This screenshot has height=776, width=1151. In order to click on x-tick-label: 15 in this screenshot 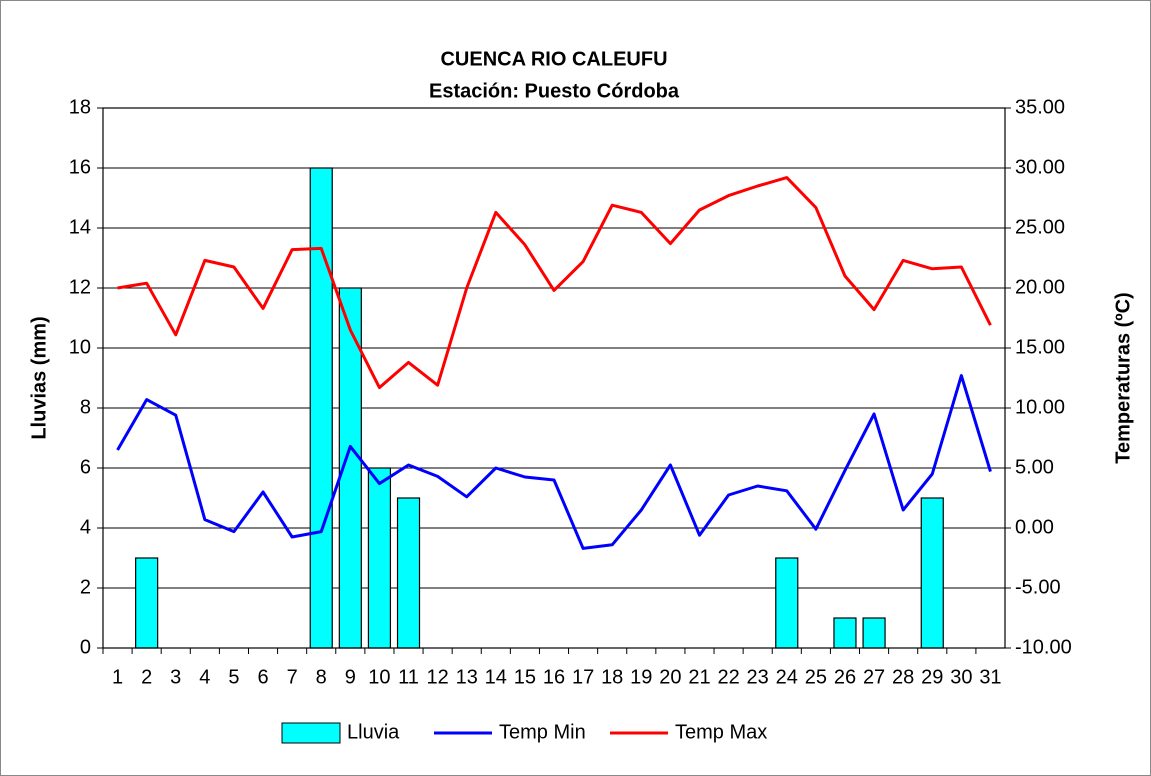, I will do `click(525, 677)`.